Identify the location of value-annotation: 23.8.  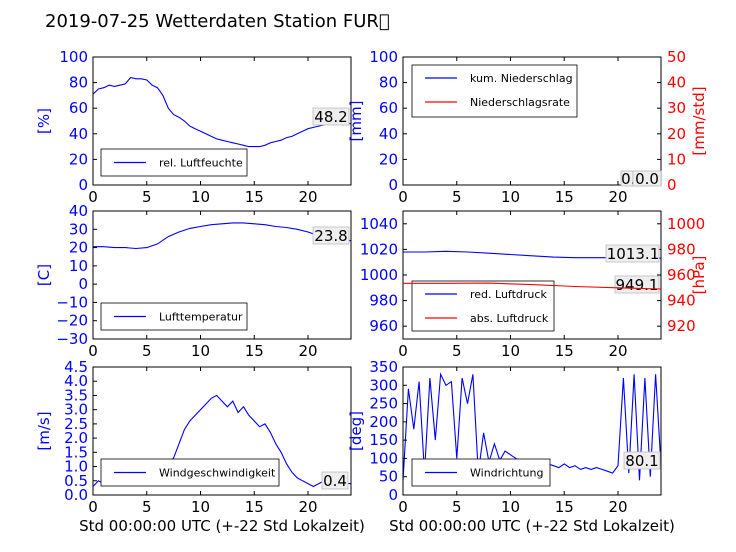
(330, 236).